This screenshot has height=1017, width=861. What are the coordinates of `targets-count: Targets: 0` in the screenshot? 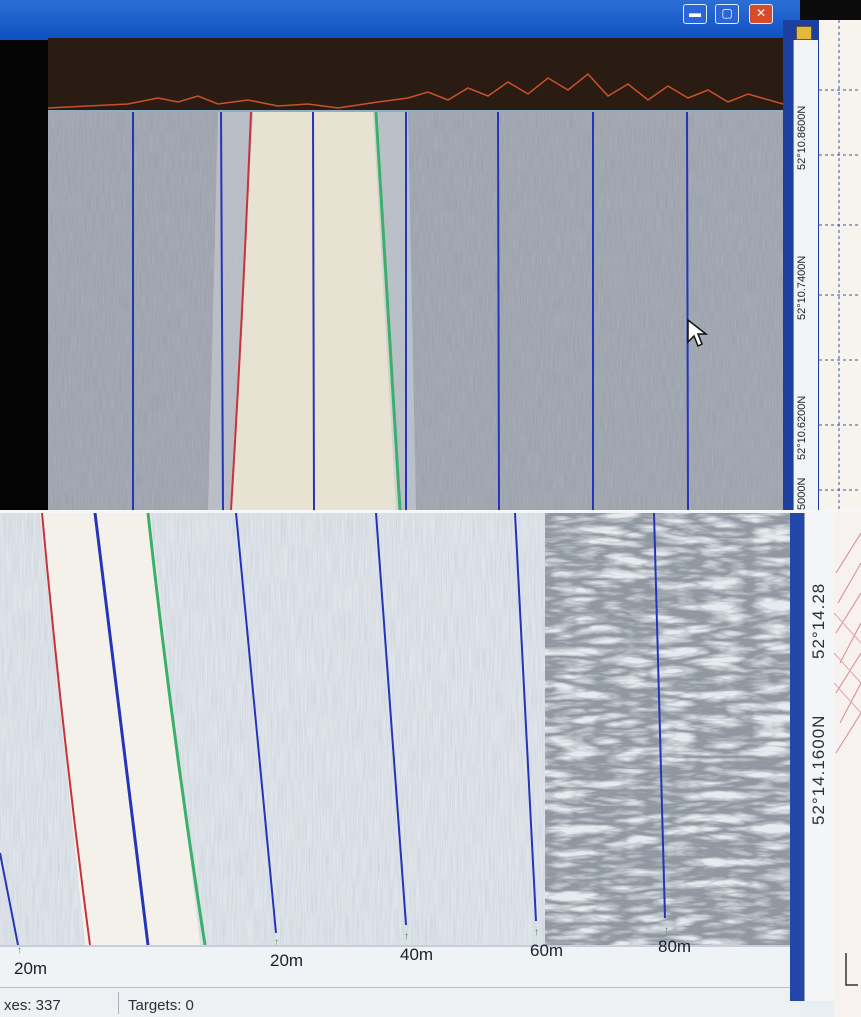 It's located at (161, 1005).